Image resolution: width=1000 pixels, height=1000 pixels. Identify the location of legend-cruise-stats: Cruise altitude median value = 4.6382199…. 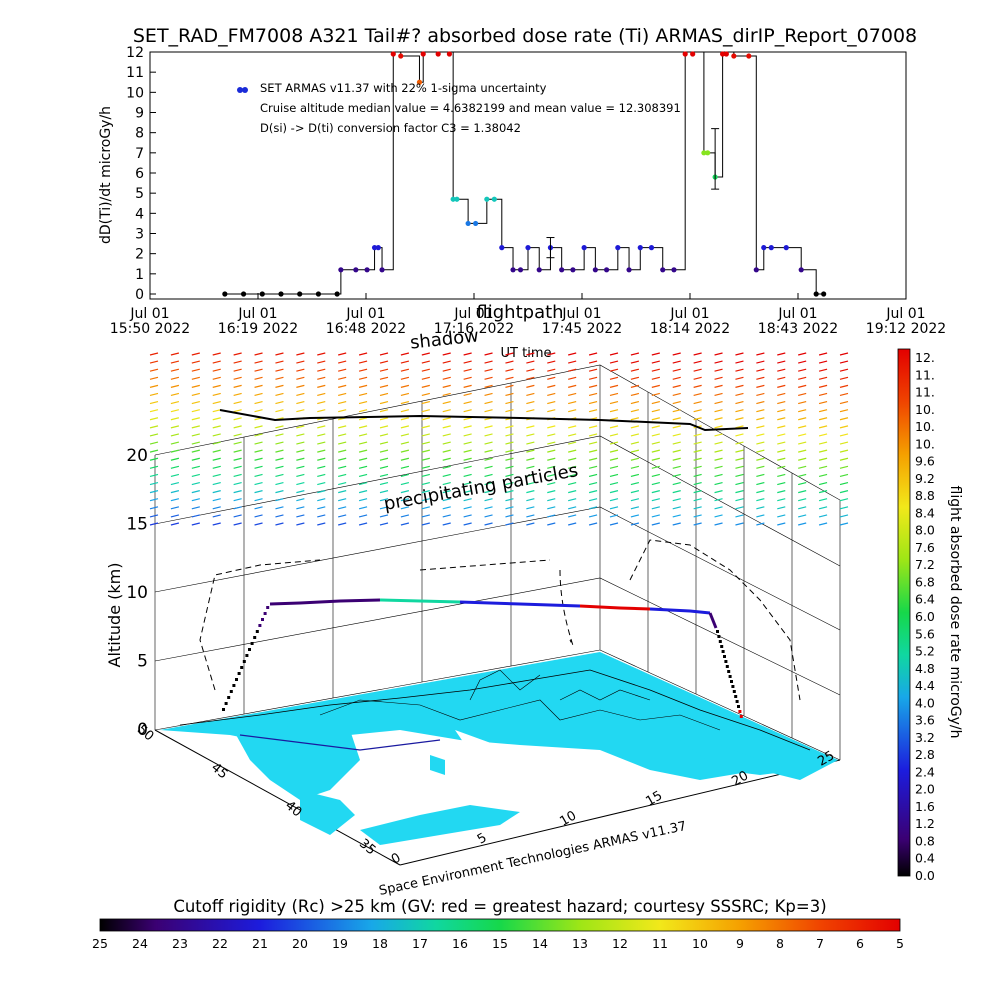
(470, 108).